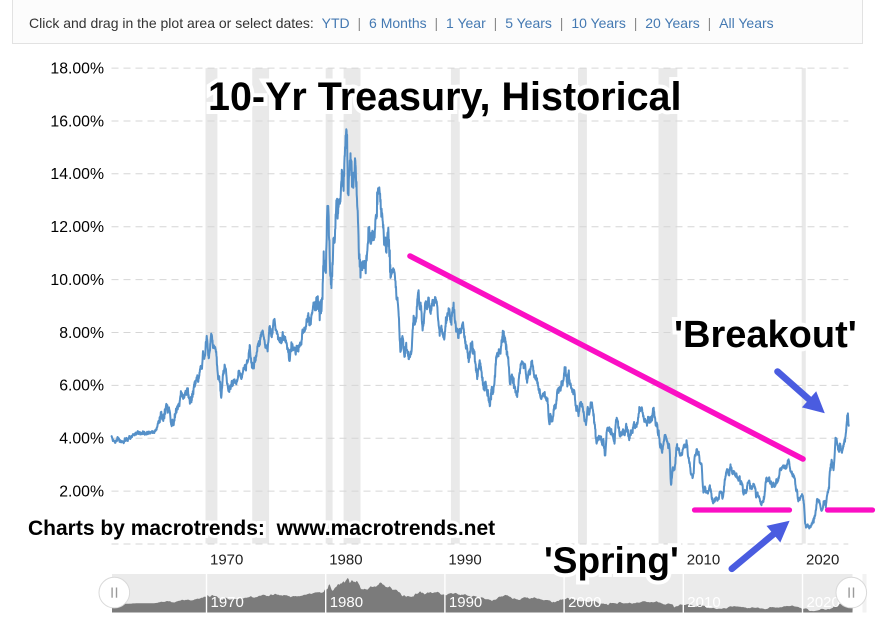 The image size is (891, 629). I want to click on svg-text: 16.00%, so click(77, 121).